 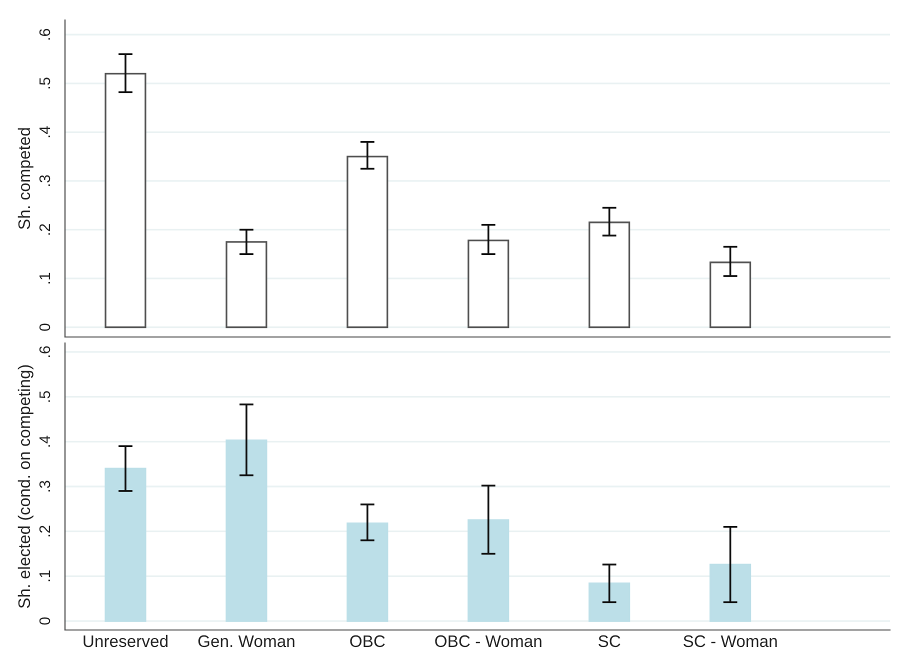 I want to click on y-axis-title: Sh. elected (cond. on competing), so click(x=26, y=486).